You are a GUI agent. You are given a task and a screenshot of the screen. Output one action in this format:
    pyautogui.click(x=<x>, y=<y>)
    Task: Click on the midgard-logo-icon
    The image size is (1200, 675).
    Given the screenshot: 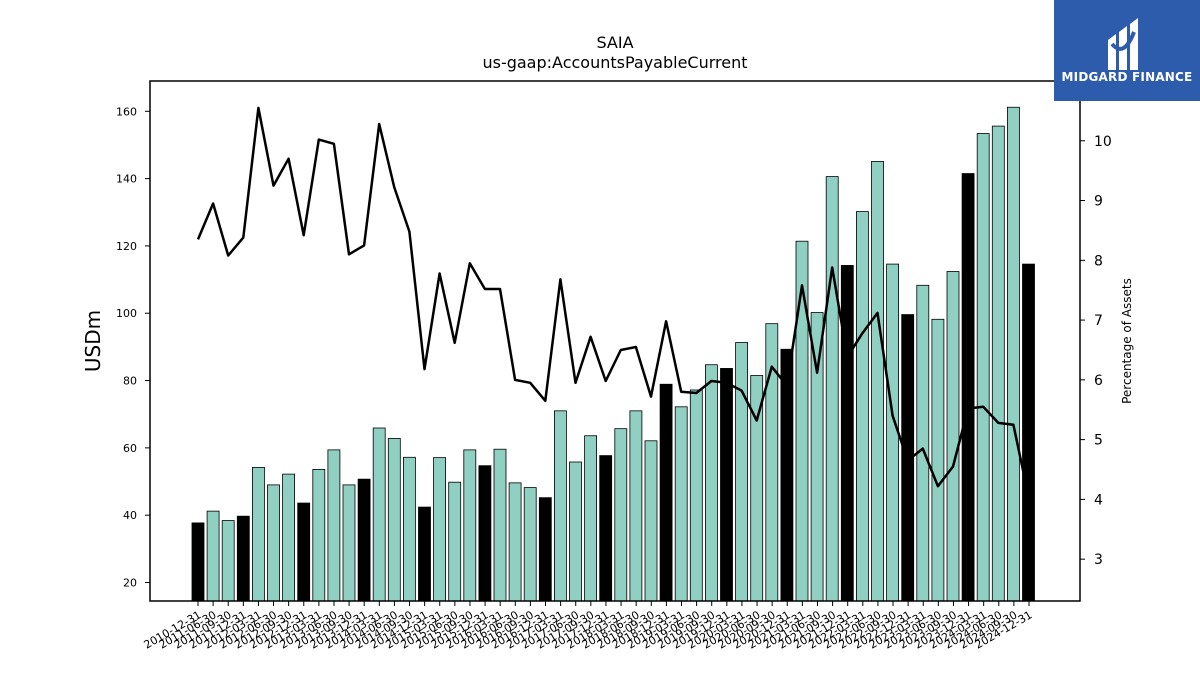 What is the action you would take?
    pyautogui.click(x=1123, y=44)
    